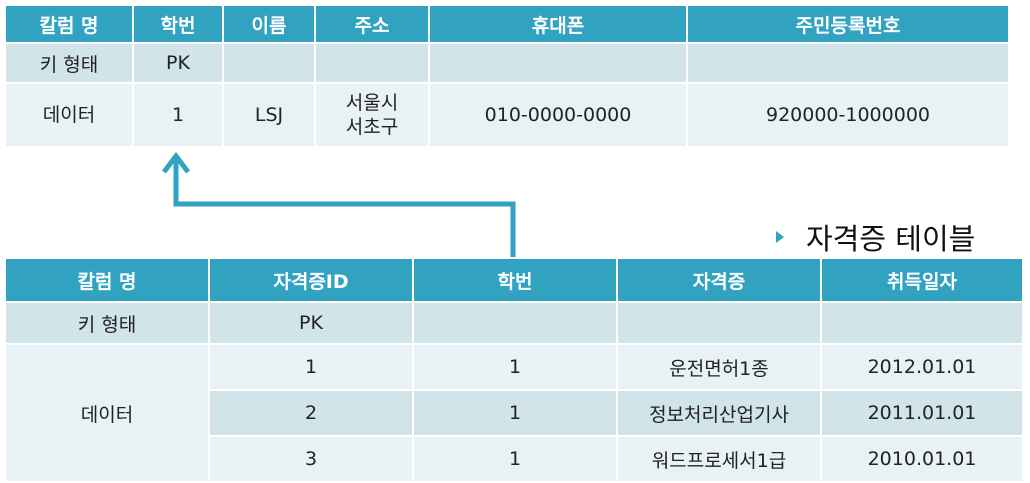  What do you see at coordinates (176, 162) in the screenshot?
I see `arrow-head` at bounding box center [176, 162].